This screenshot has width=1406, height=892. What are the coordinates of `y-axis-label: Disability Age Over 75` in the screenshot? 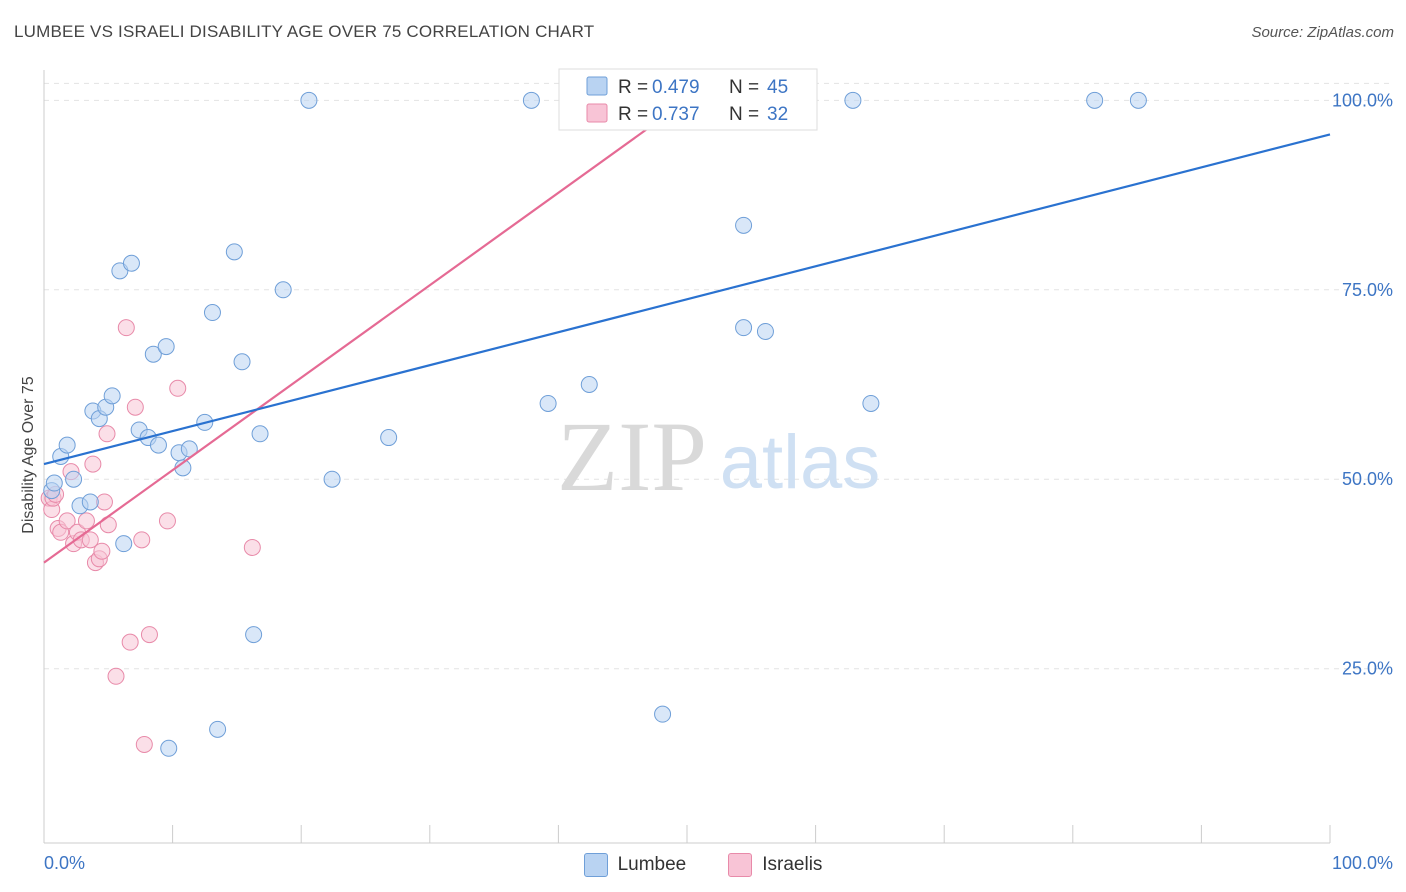 It's located at (28, 455).